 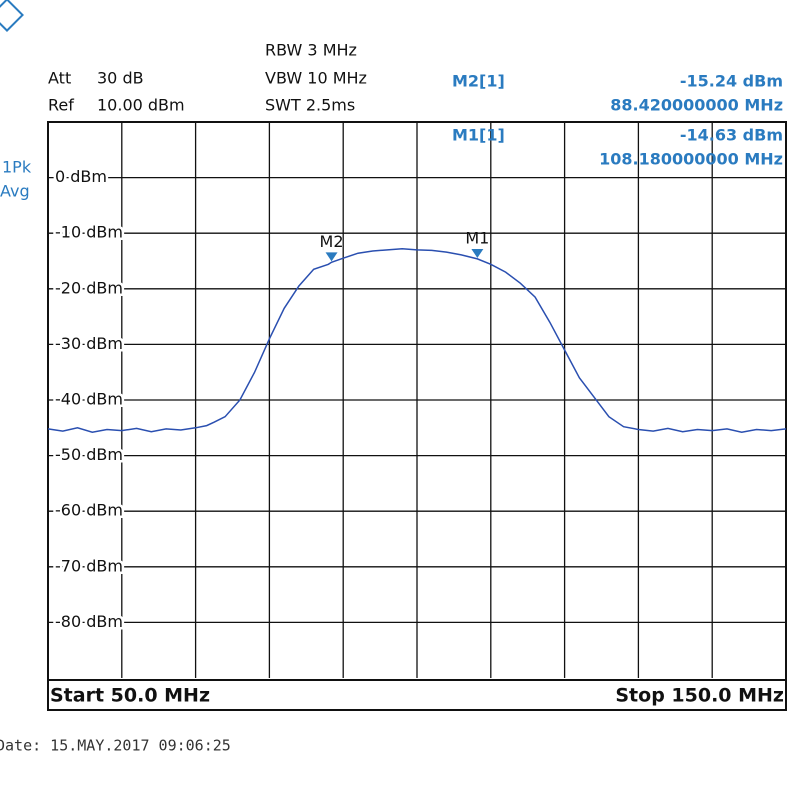 I want to click on y-tick-label: -10 dBm, so click(x=89, y=232).